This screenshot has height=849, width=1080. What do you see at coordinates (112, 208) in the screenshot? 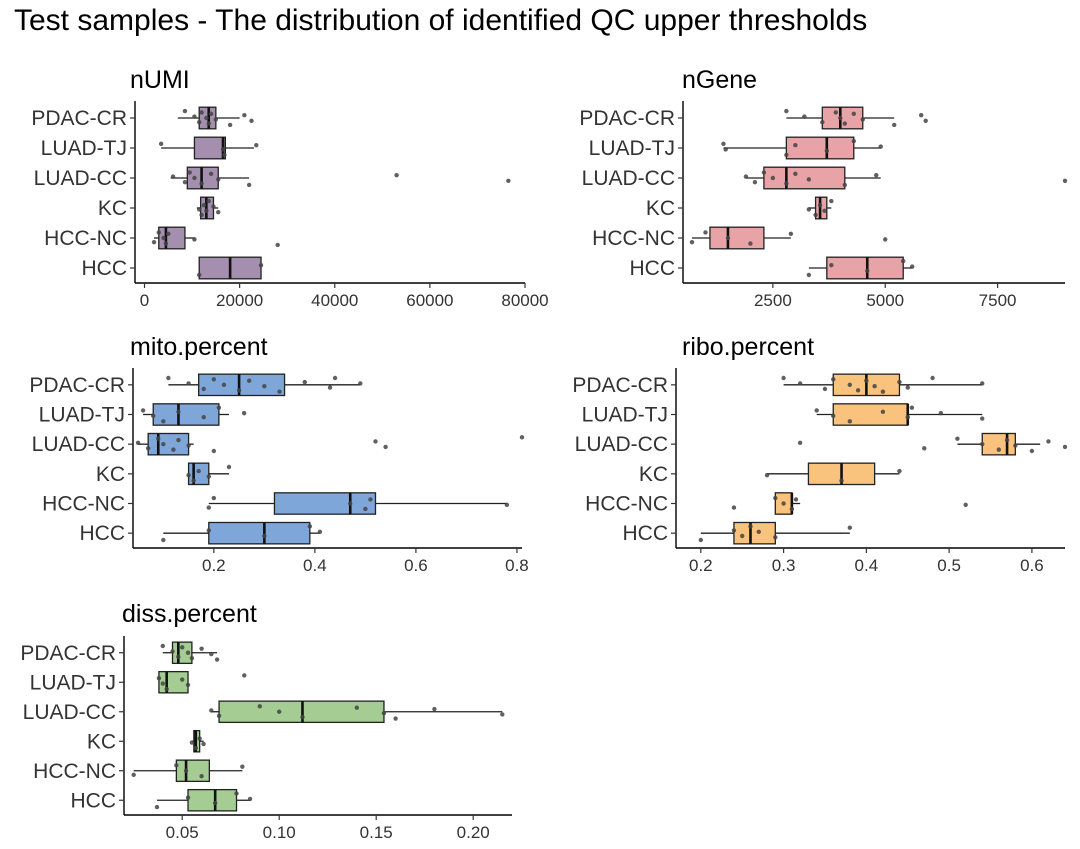
I see `y-category-label: KC` at bounding box center [112, 208].